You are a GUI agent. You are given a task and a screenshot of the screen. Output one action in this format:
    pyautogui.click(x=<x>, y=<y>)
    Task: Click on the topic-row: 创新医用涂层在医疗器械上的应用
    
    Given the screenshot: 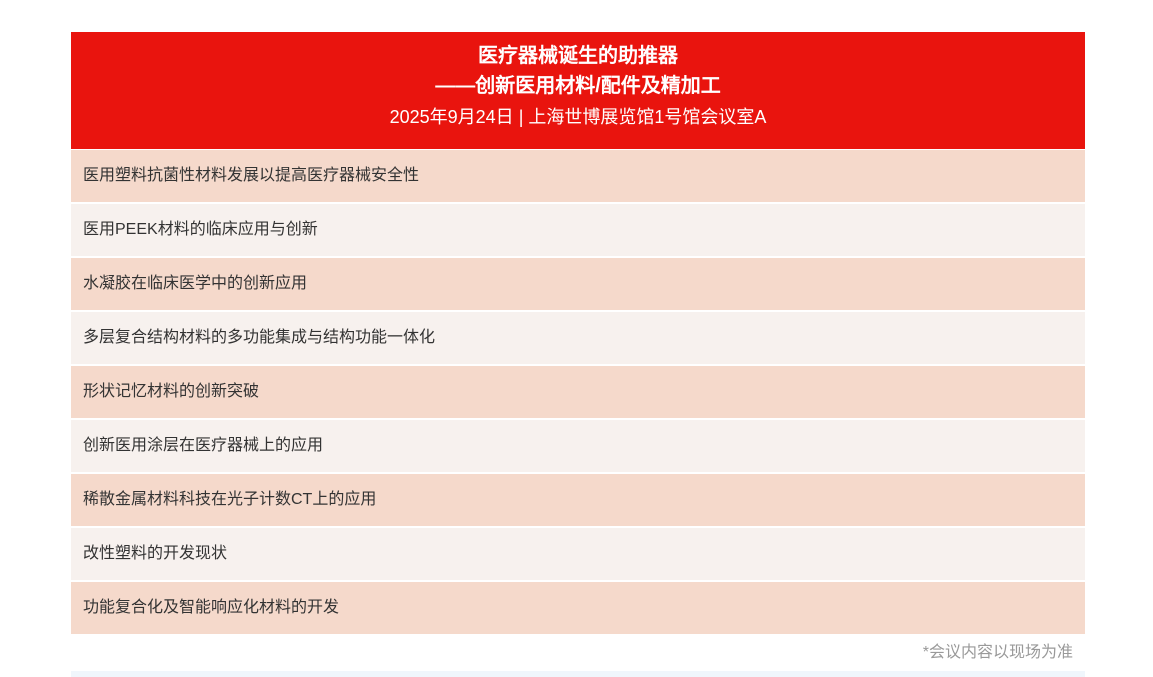 What is the action you would take?
    pyautogui.click(x=578, y=446)
    